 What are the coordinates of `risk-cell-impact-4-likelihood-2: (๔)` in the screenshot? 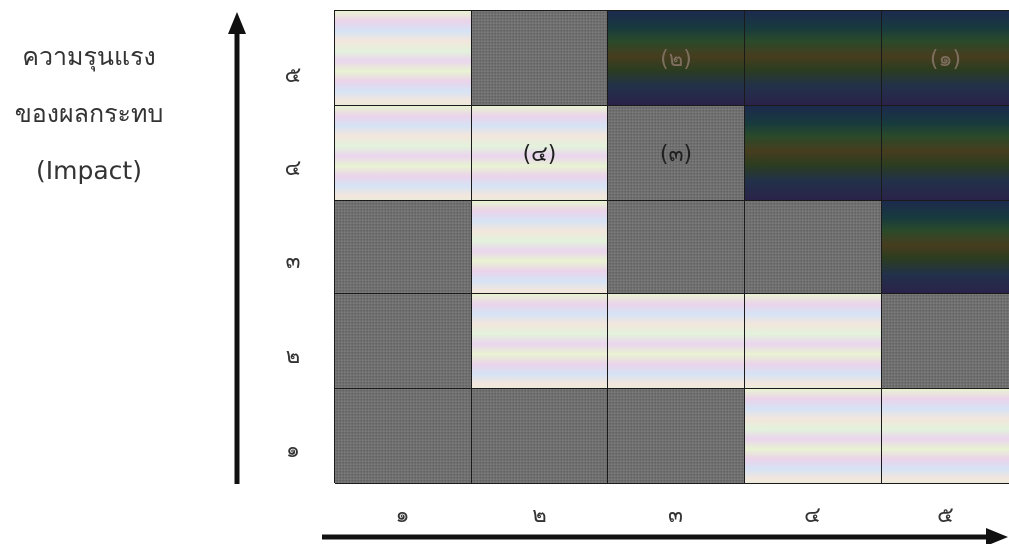 It's located at (540, 153).